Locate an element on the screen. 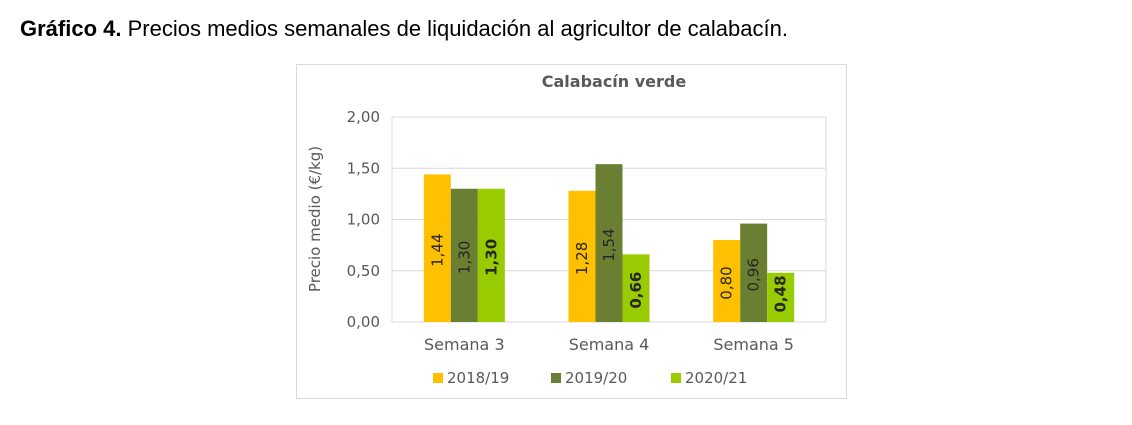 This screenshot has width=1132, height=425. data-label: 0,66 is located at coordinates (636, 290).